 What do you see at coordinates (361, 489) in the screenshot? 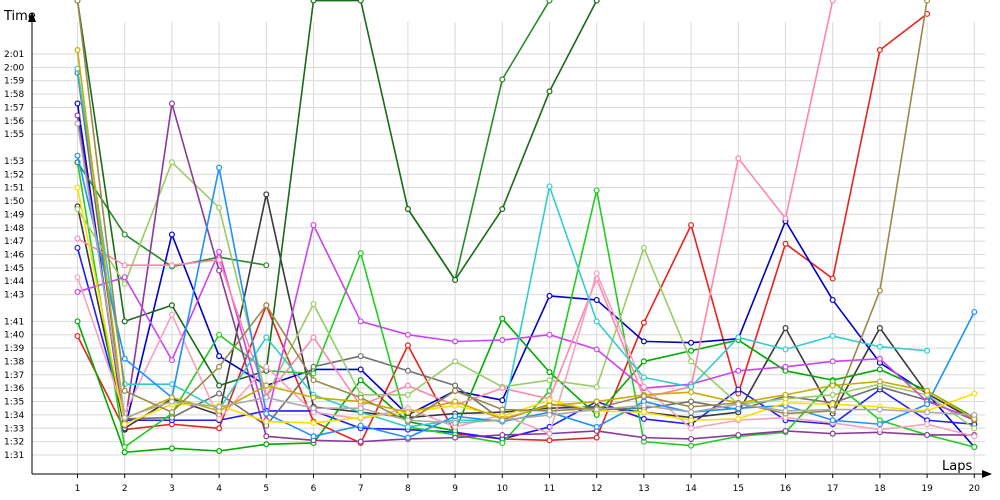
I see `x-tick-label: 7` at bounding box center [361, 489].